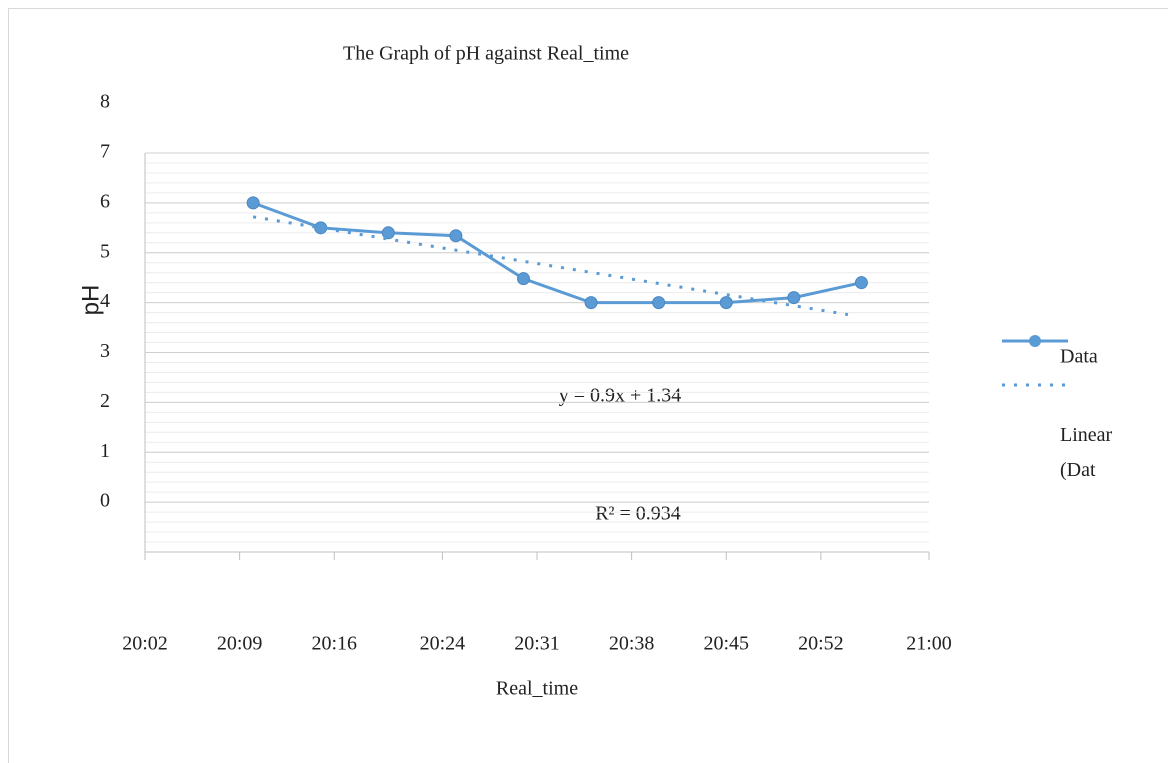  I want to click on y-tick-label: 6, so click(105, 201).